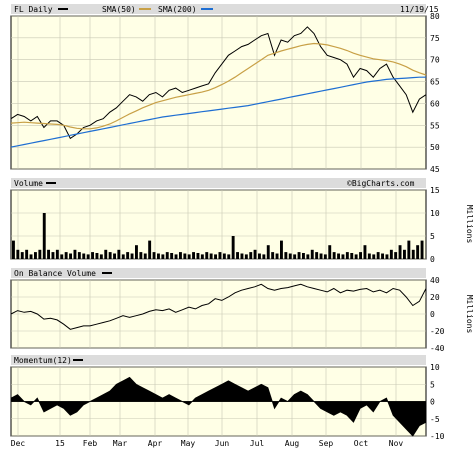 This screenshot has height=452, width=474. I want to click on momentum-tick-label: 10, so click(435, 367).